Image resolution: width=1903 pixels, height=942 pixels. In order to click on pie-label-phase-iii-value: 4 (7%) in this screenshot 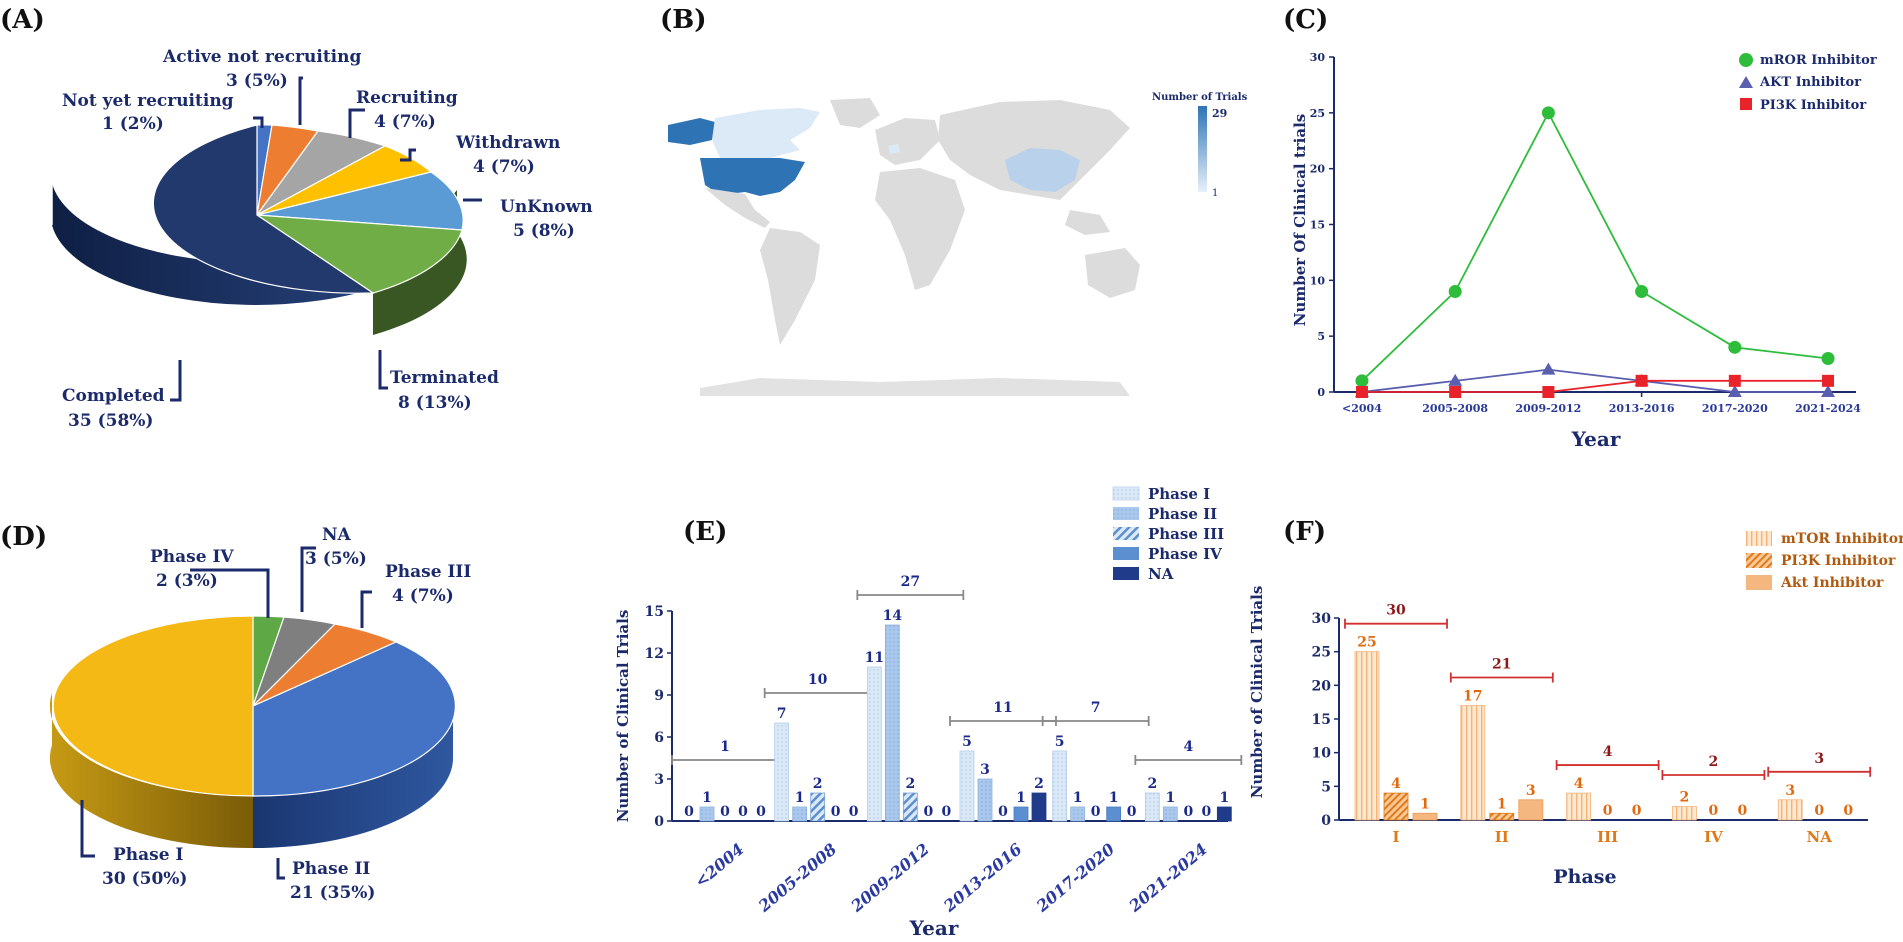, I will do `click(423, 596)`.